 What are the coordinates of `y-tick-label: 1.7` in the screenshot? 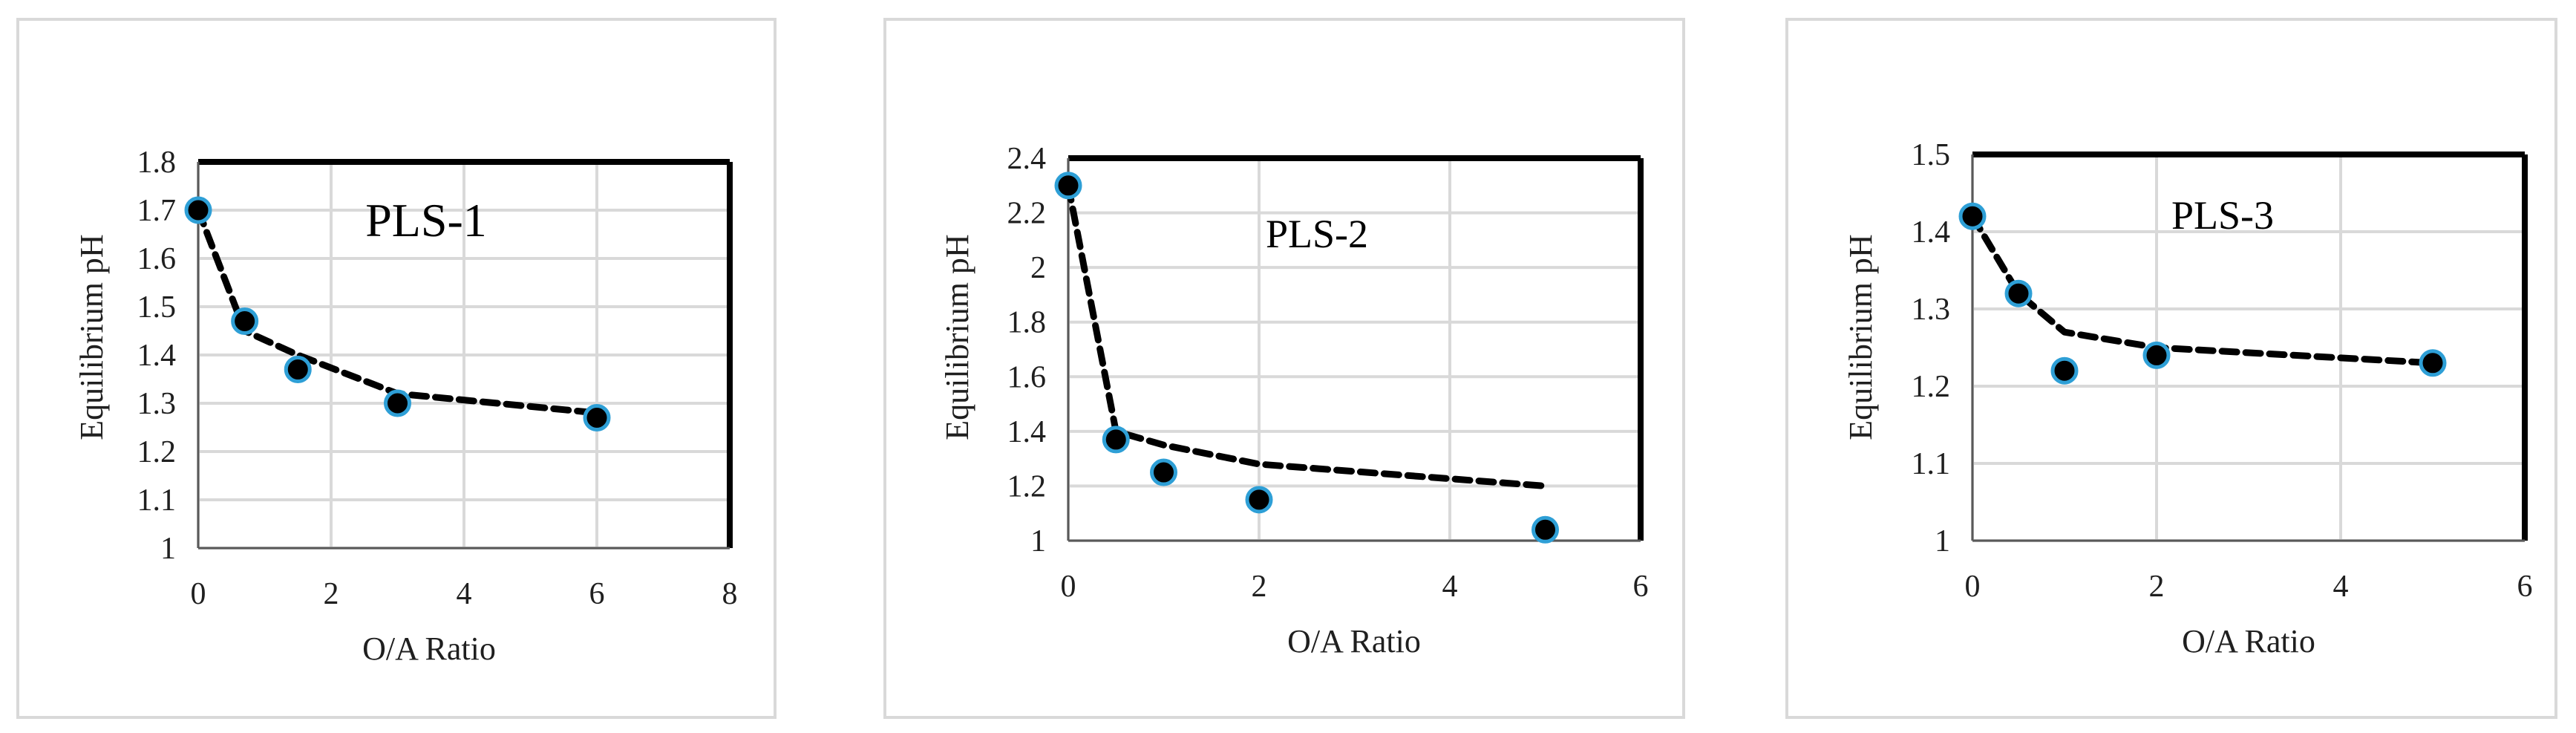 It's located at (157, 211).